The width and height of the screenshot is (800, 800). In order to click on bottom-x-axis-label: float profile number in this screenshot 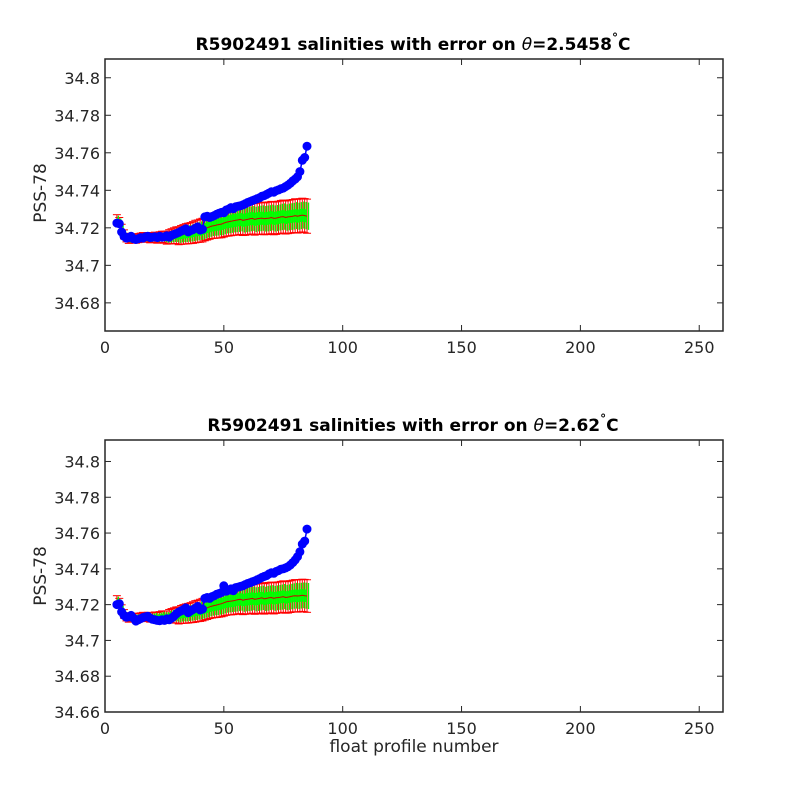, I will do `click(413, 747)`.